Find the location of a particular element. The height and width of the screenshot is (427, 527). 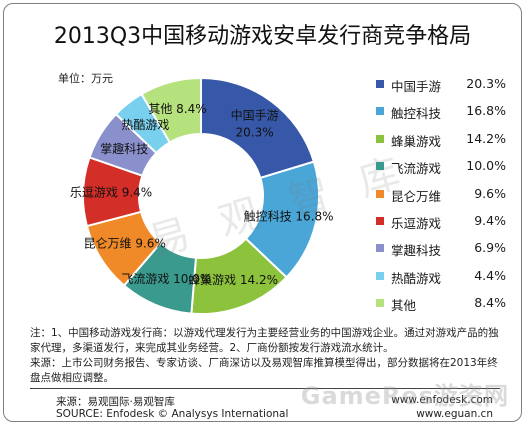

legend-value: 9.6% is located at coordinates (490, 193).